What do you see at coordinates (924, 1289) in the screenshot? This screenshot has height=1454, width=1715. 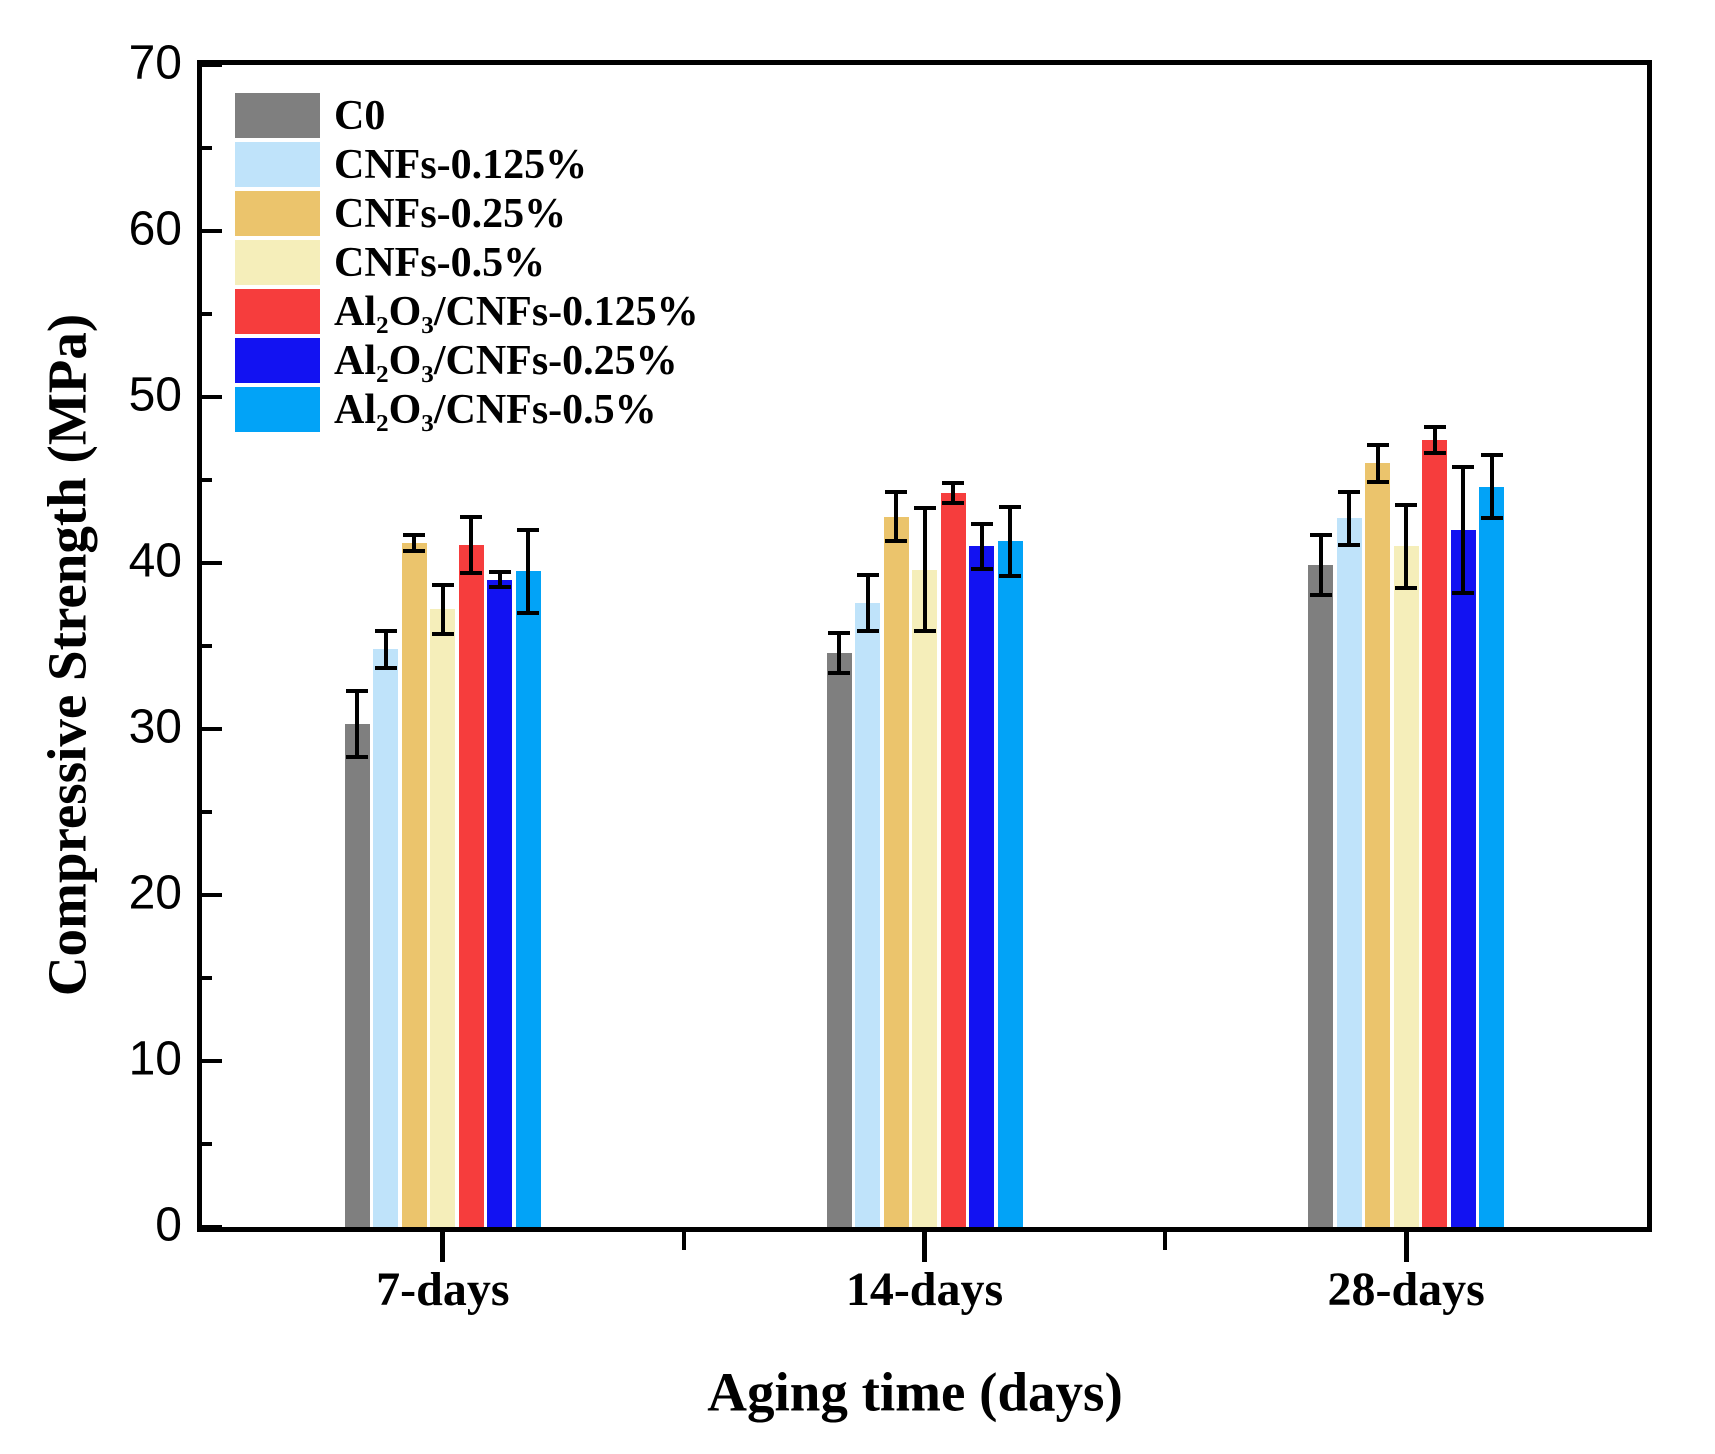 I see `x-tick-label: 14-days` at bounding box center [924, 1289].